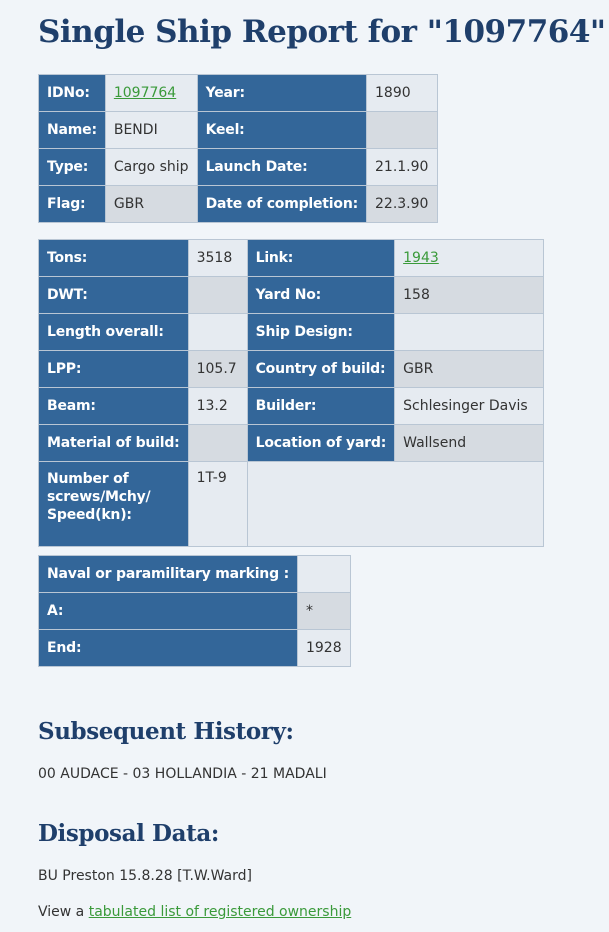 Image resolution: width=609 pixels, height=932 pixels. I want to click on naval-marking-value, so click(323, 574).